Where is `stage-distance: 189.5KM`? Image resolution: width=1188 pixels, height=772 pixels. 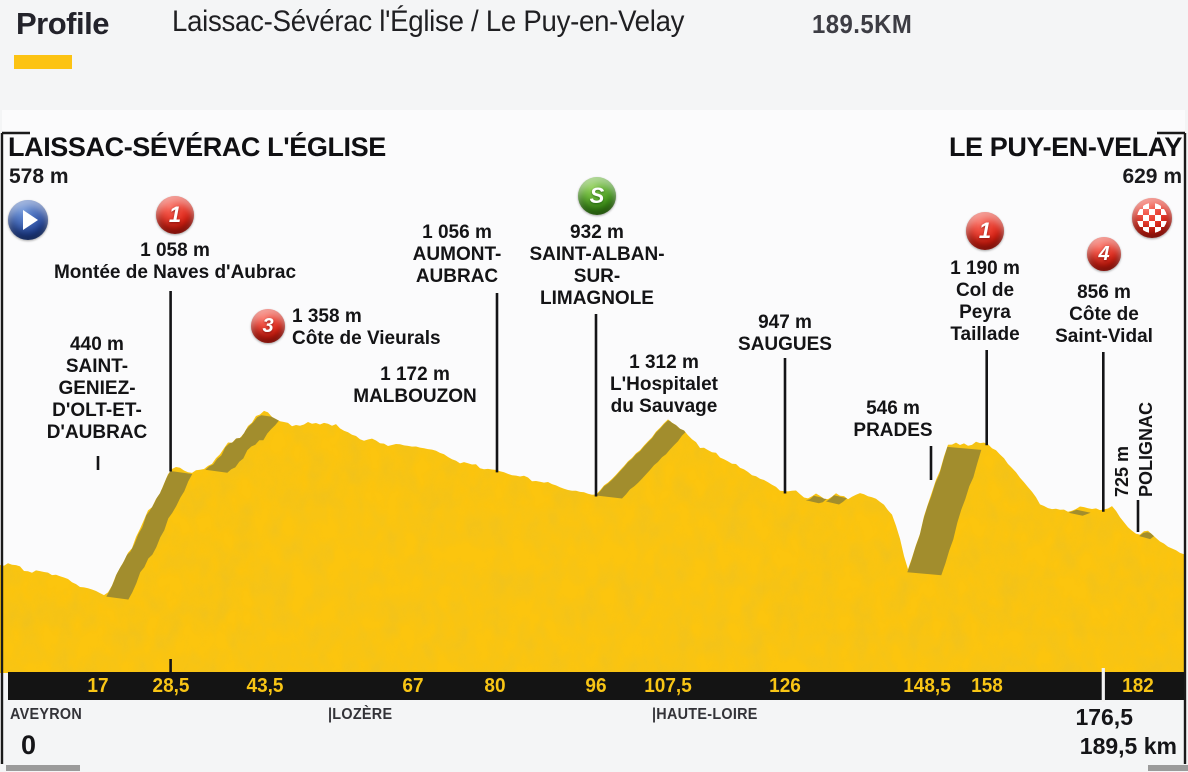
stage-distance: 189.5KM is located at coordinates (862, 24).